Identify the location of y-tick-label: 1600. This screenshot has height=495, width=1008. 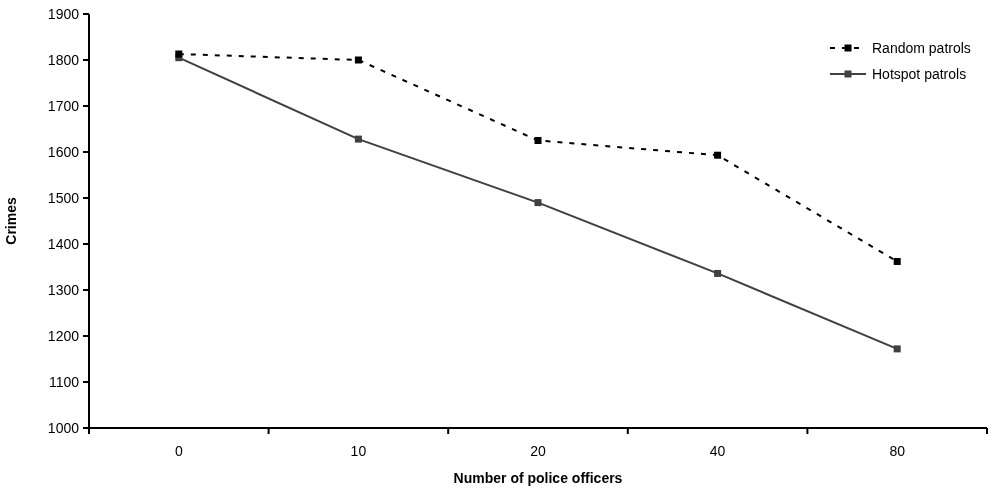
(63, 151).